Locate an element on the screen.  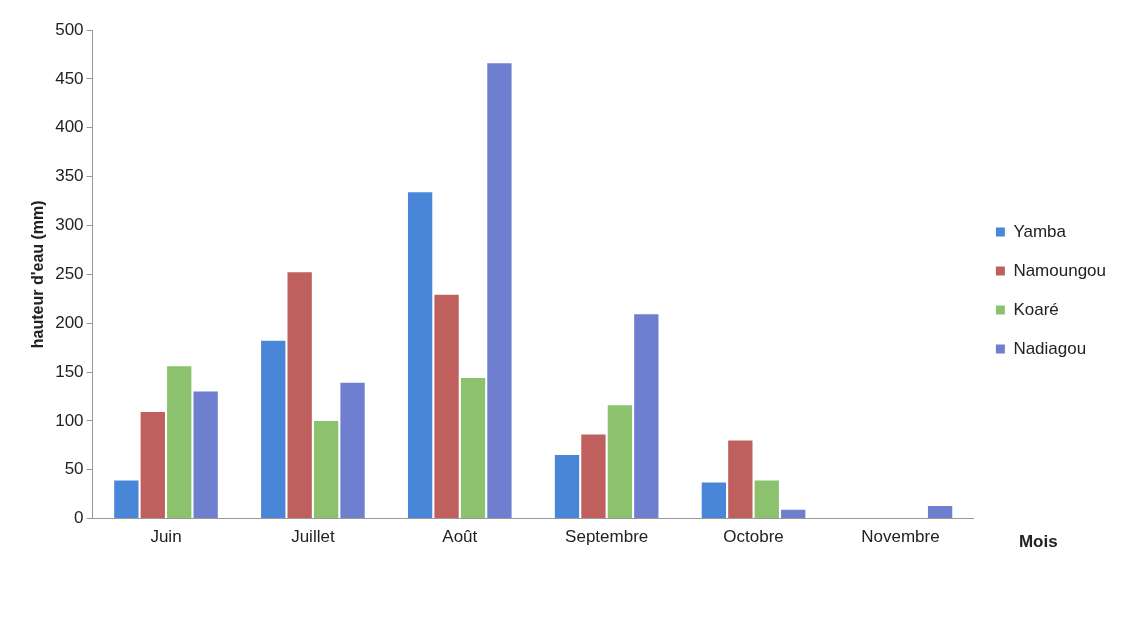
y-tick-label: 250 is located at coordinates (69, 273).